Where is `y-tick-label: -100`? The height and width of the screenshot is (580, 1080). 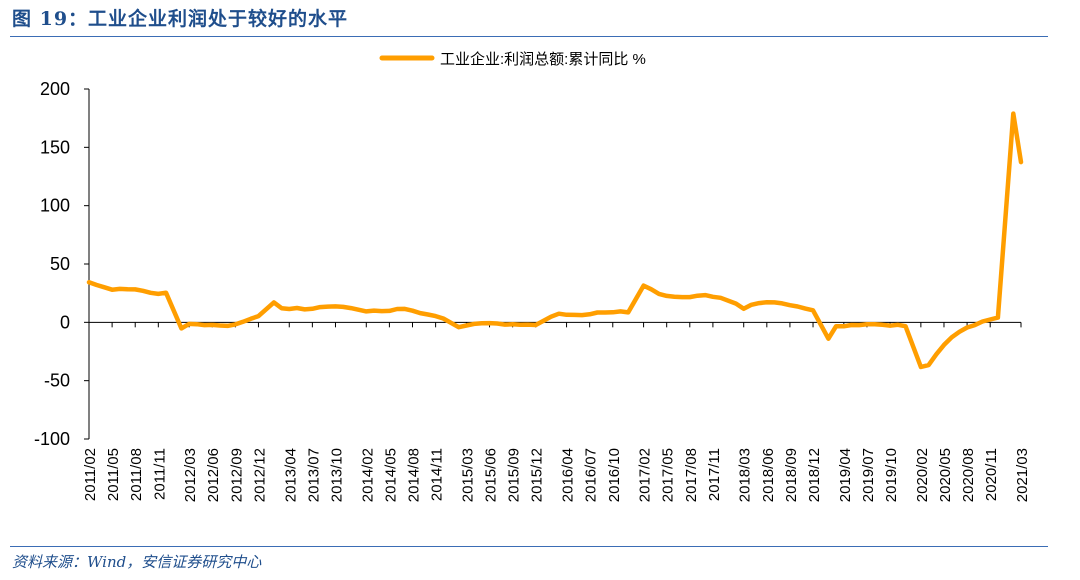 y-tick-label: -100 is located at coordinates (52, 439).